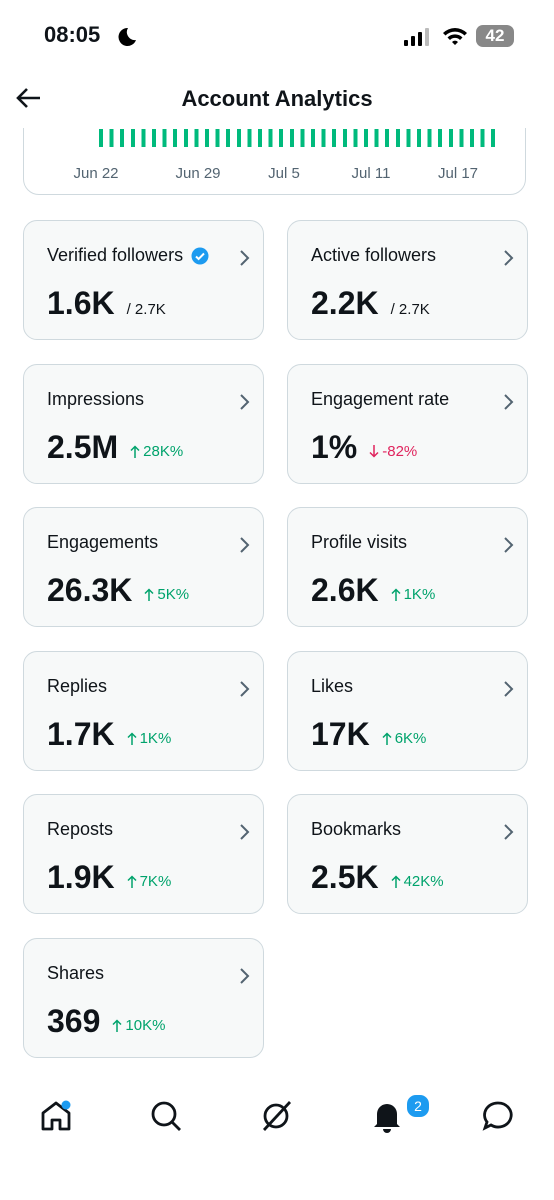  I want to click on metric-value: 1.9K, so click(81, 877).